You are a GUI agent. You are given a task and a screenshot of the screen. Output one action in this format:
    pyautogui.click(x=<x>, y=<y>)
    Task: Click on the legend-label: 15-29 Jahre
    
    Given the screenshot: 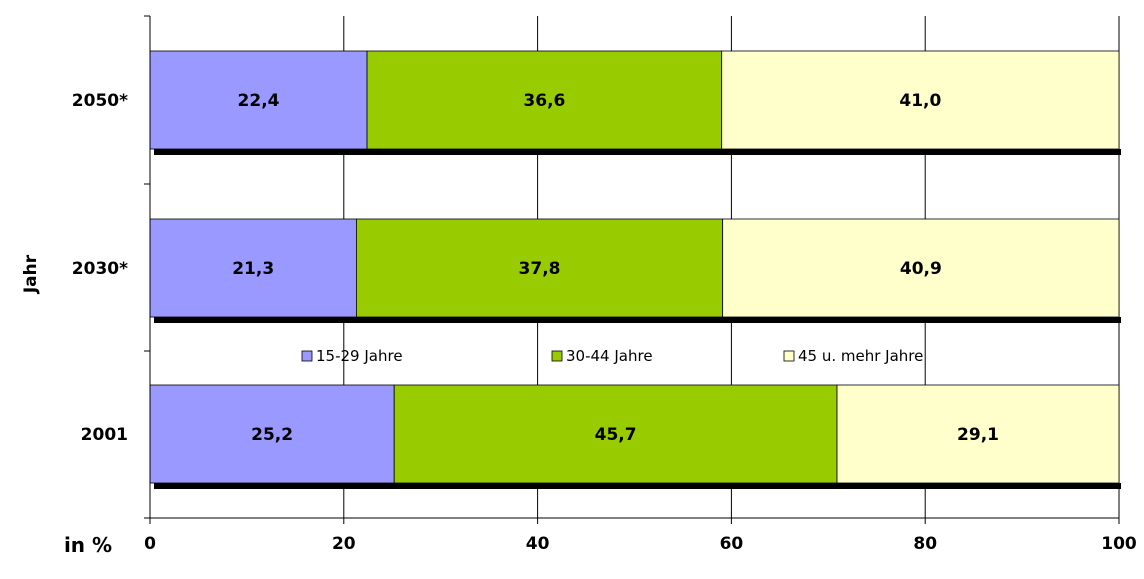 What is the action you would take?
    pyautogui.click(x=359, y=356)
    